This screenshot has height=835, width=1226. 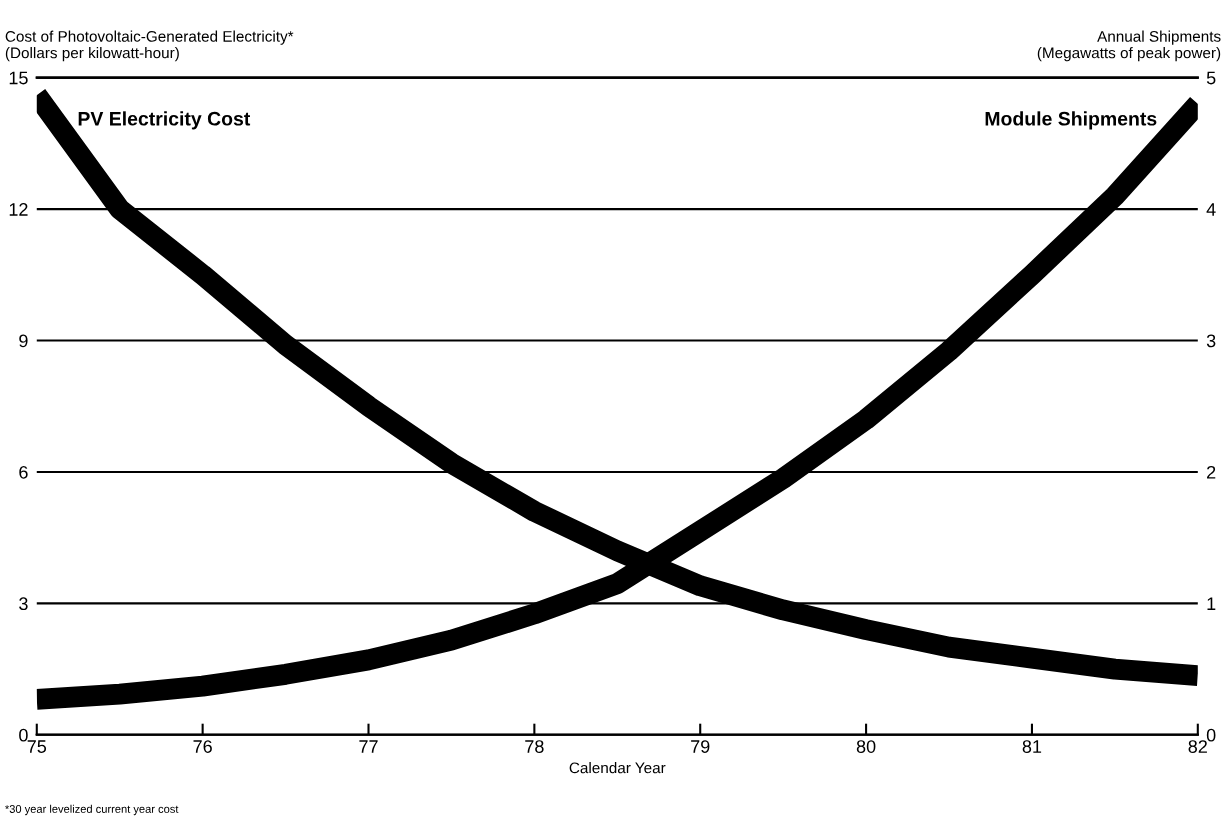 What do you see at coordinates (617, 768) in the screenshot?
I see `x-axis-title: Calendar Year` at bounding box center [617, 768].